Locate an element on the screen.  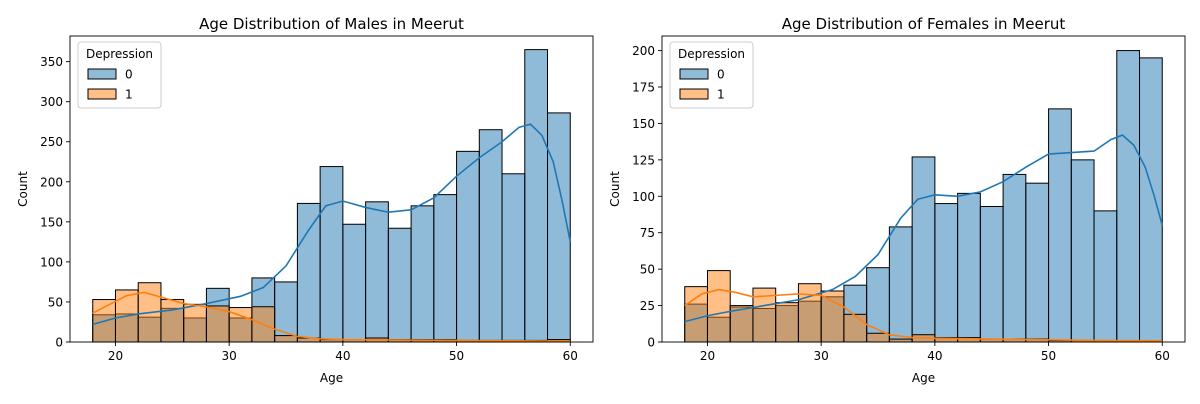
y-tick-label: 300 is located at coordinates (51, 102).